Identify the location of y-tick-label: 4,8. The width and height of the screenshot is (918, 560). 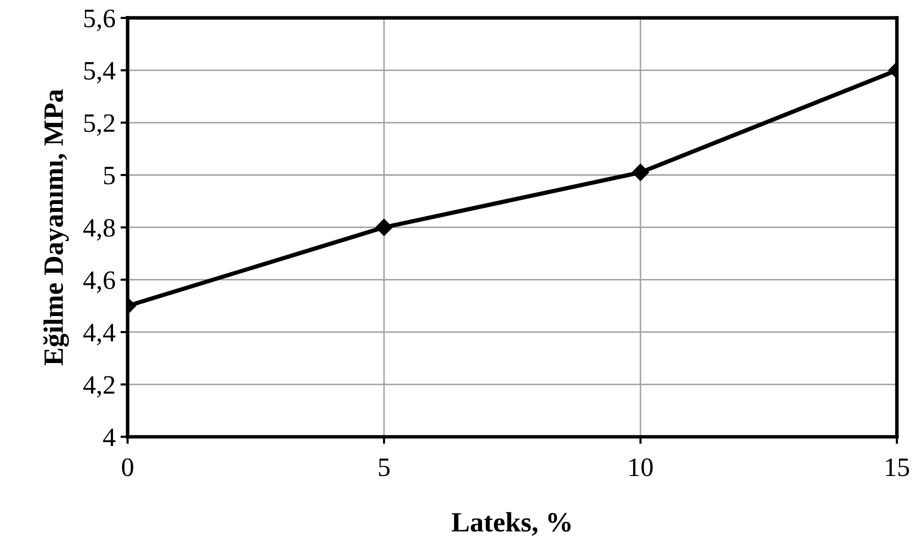
(99, 229).